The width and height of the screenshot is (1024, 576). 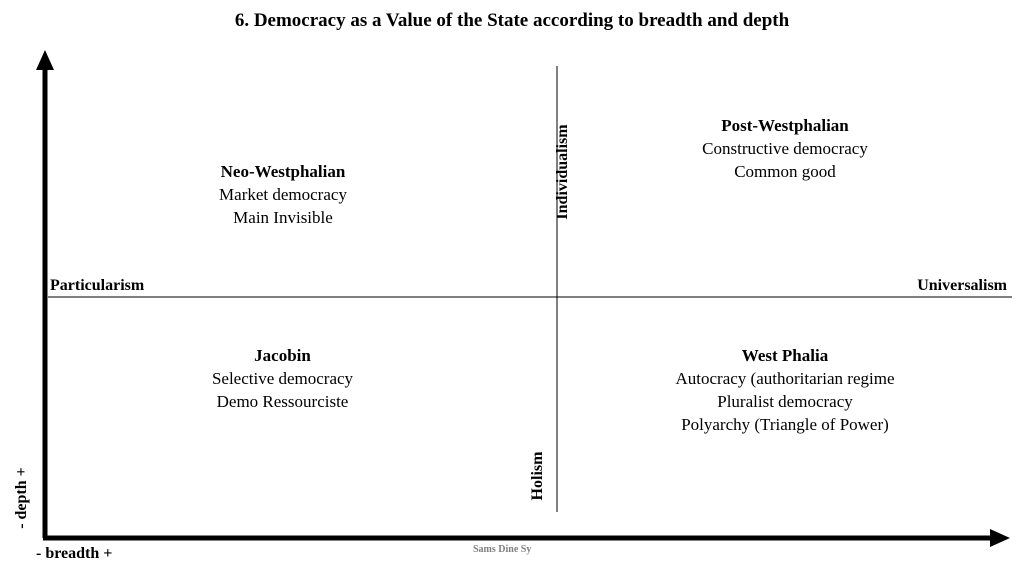 I want to click on x-axis-arrowhead, so click(x=1000, y=538).